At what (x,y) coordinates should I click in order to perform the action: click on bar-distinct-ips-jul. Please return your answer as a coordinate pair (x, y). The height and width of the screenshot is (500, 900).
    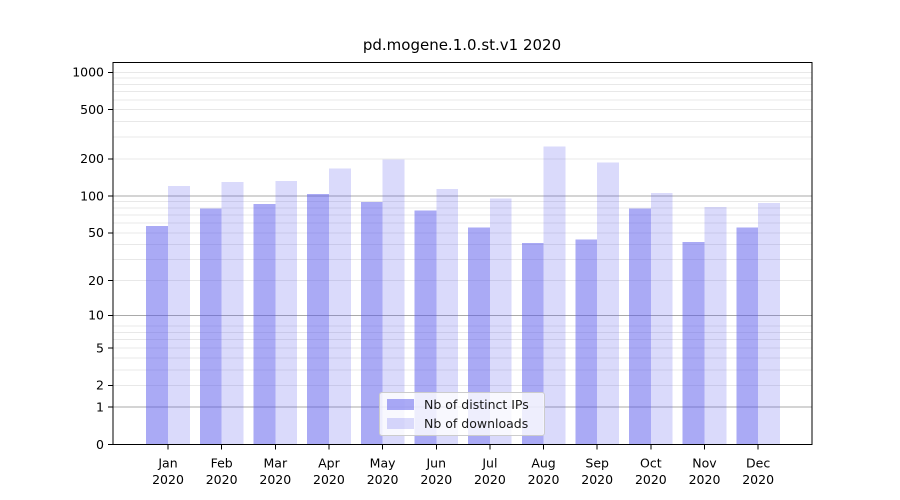
    Looking at the image, I should click on (479, 336).